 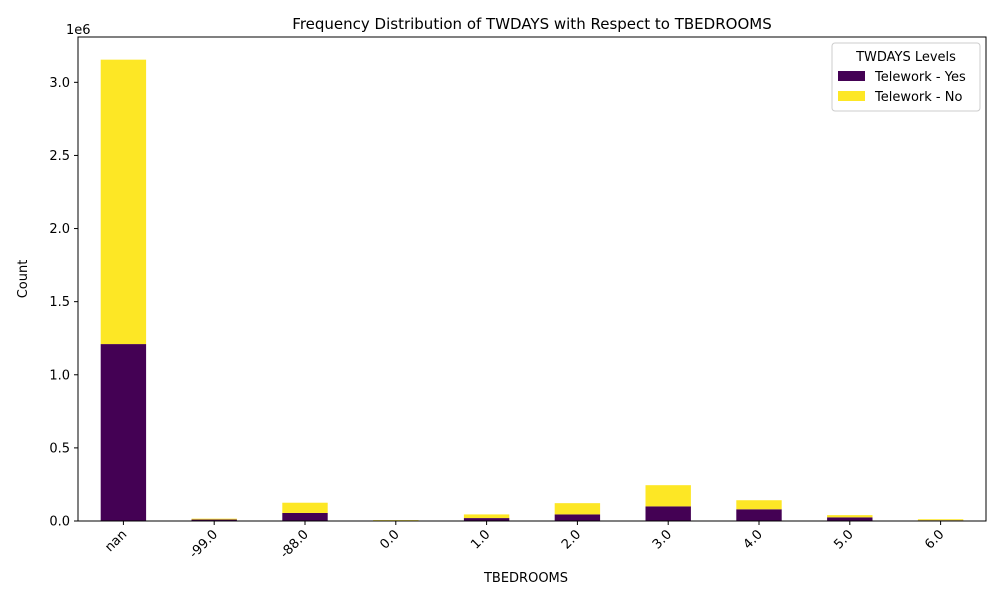 I want to click on legend-label-yes: Telework - Yes, so click(x=920, y=77).